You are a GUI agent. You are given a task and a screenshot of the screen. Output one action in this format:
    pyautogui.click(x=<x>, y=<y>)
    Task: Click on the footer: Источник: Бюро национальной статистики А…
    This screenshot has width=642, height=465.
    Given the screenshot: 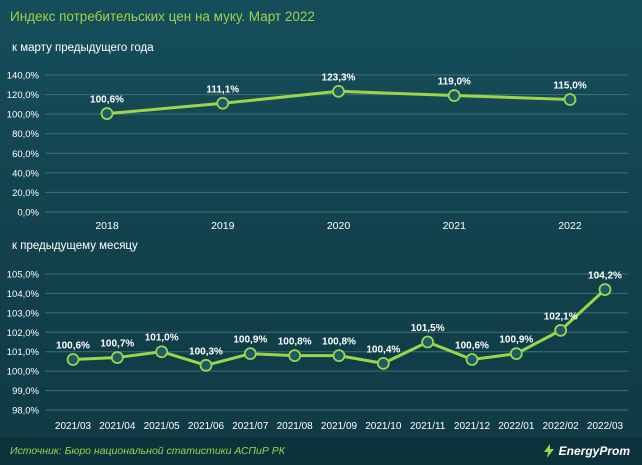 What is the action you would take?
    pyautogui.click(x=321, y=451)
    